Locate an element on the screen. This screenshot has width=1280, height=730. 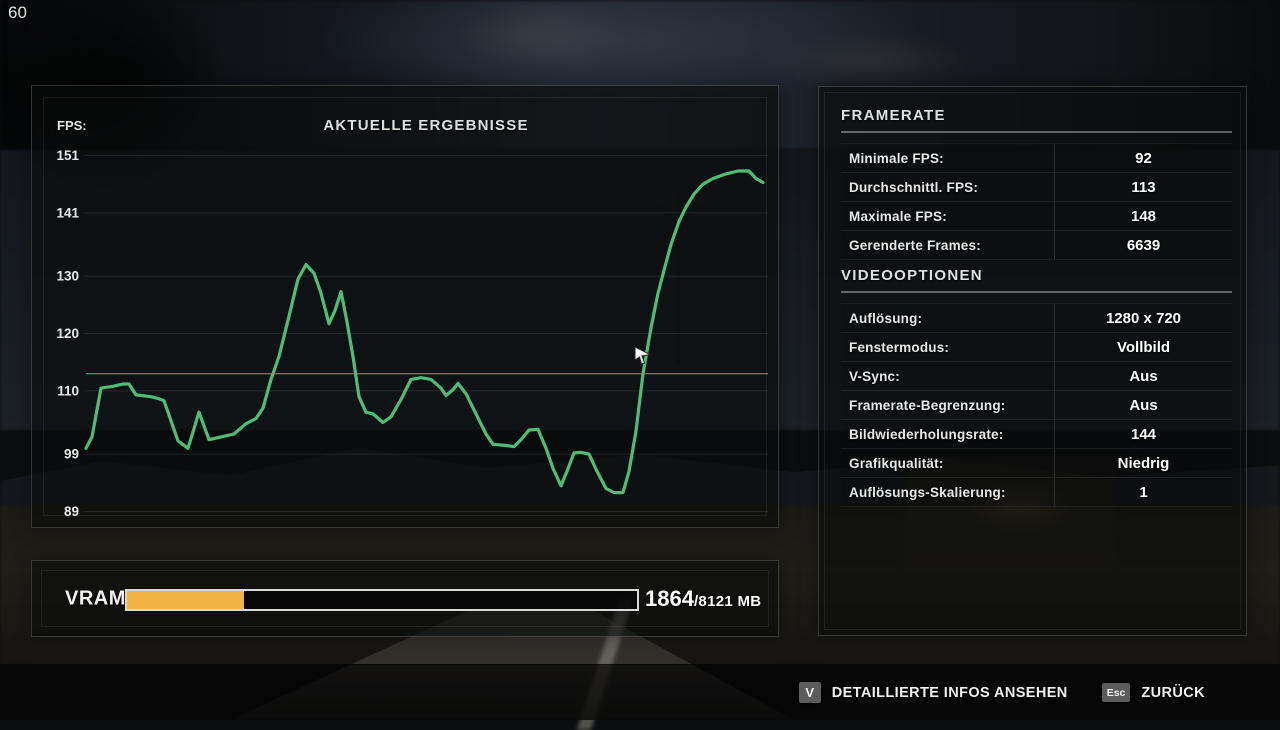
stat-row: Durchschnittl. FPS: 113 is located at coordinates (1036, 187).